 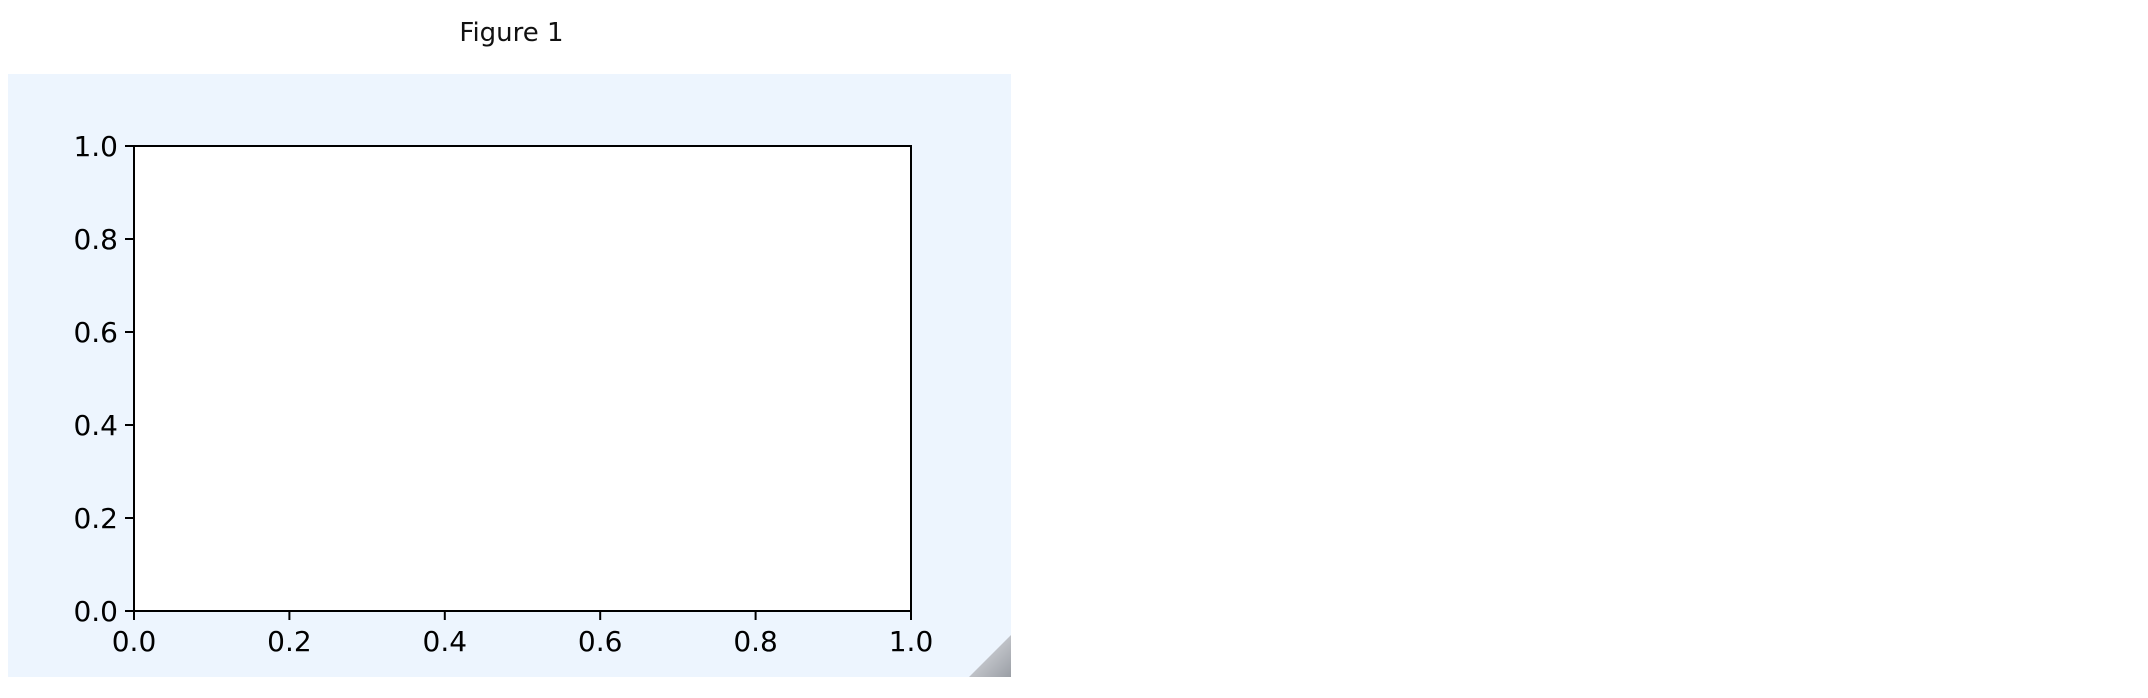 What do you see at coordinates (755, 641) in the screenshot?
I see `x-tick-label: 0.8` at bounding box center [755, 641].